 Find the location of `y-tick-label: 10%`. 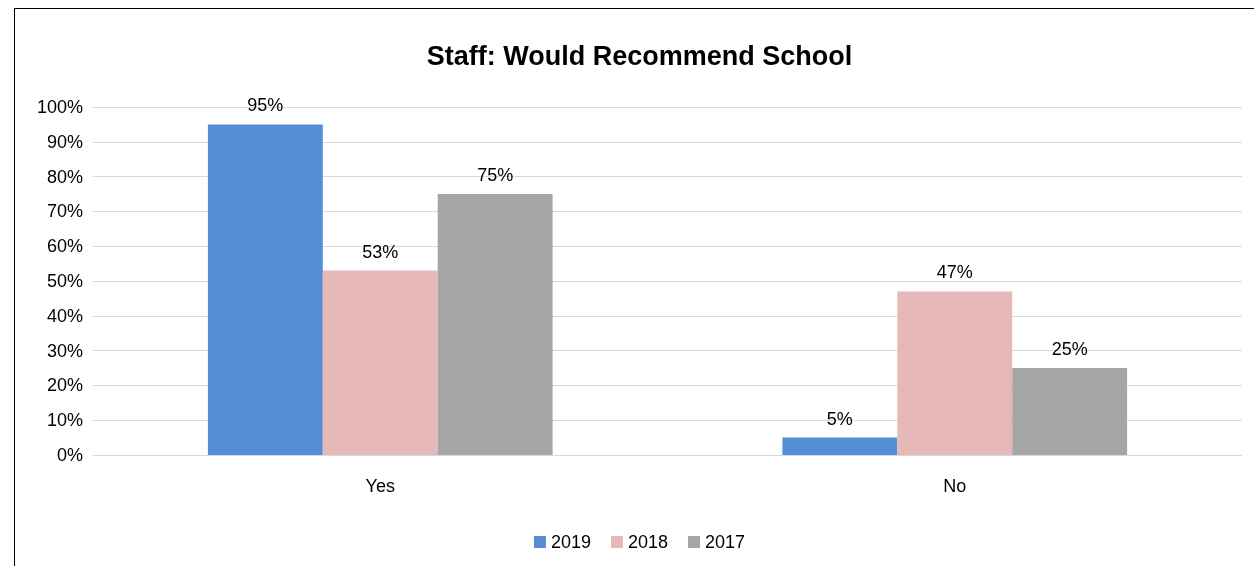

y-tick-label: 10% is located at coordinates (64, 420).